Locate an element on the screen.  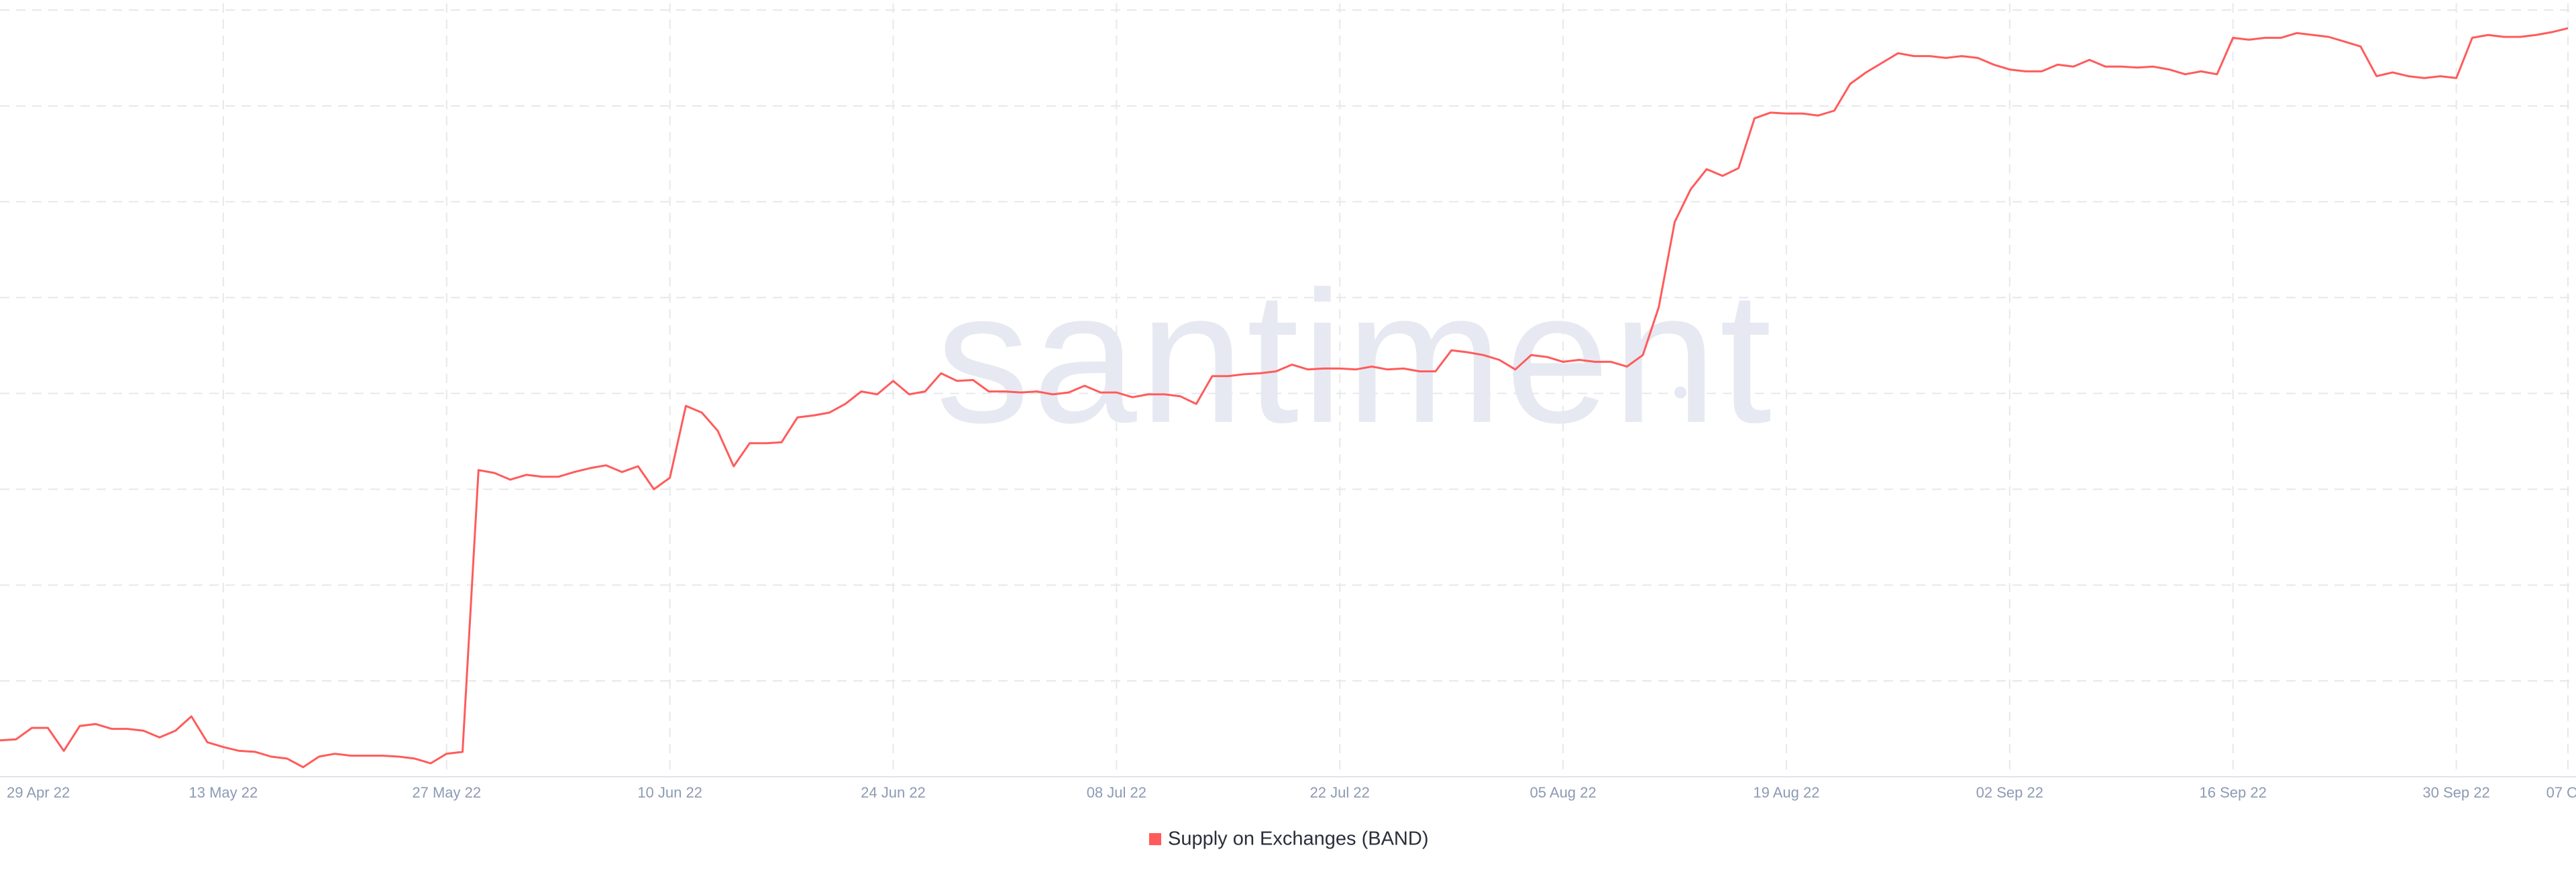
x-tick-label: 22 Jul 22 is located at coordinates (1340, 793).